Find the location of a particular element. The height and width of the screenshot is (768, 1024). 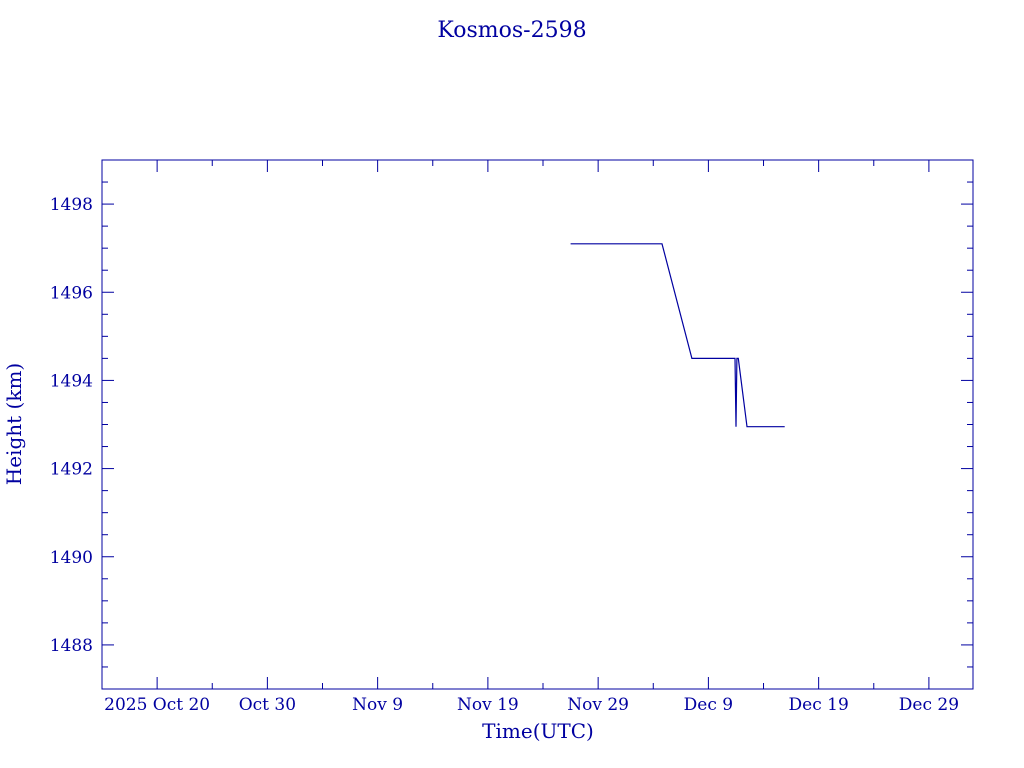

y-tick-label: 1494 is located at coordinates (71, 381).